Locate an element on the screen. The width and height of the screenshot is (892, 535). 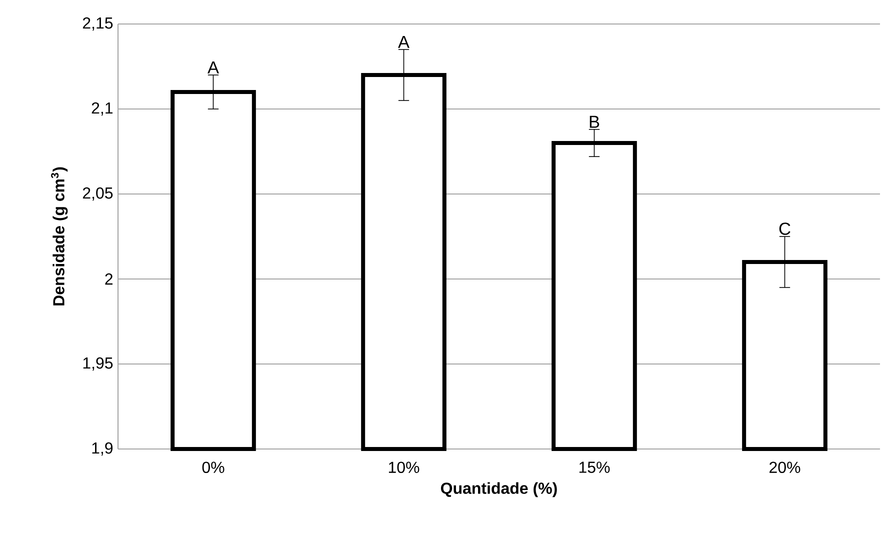
y-tick-label: 2,1 is located at coordinates (102, 109).